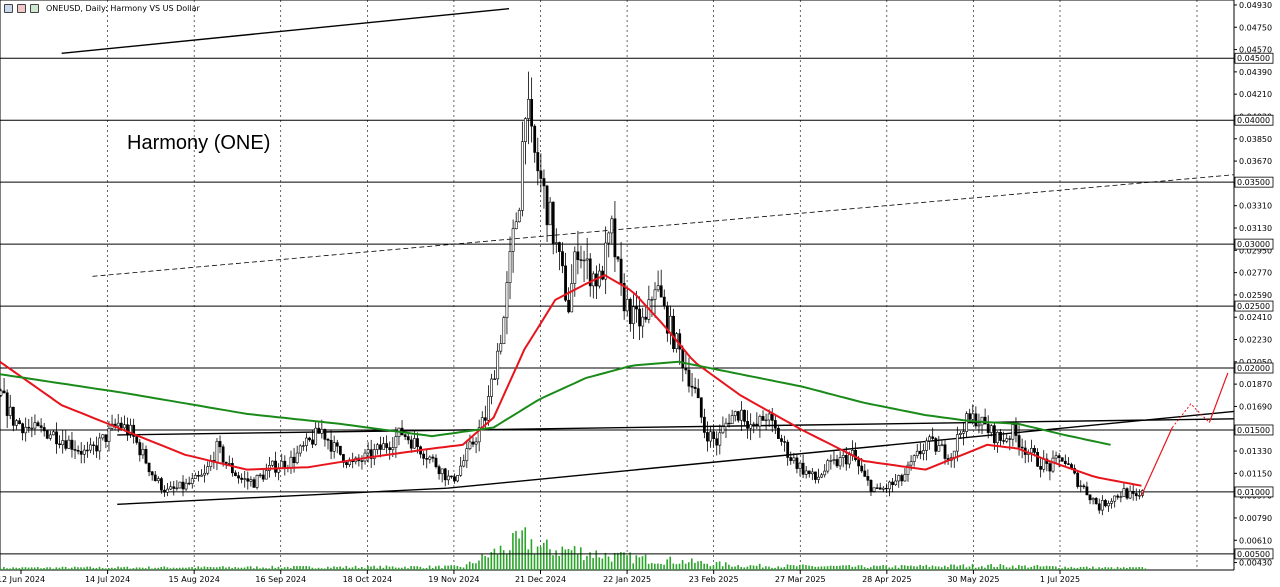  Describe the element at coordinates (367, 579) in the screenshot. I see `x-tick-label: 18 Oct 2024` at that location.